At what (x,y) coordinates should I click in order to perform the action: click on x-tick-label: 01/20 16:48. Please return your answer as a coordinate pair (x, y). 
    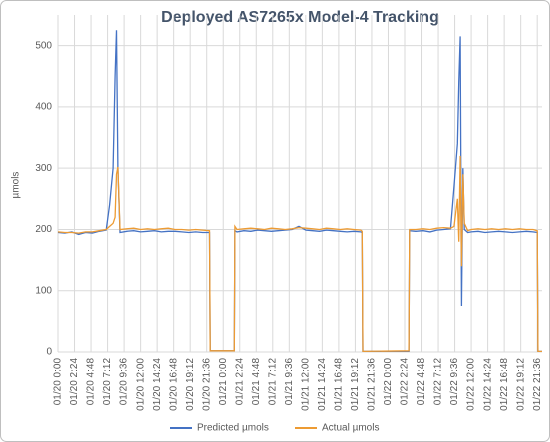
    Looking at the image, I should click on (173, 384).